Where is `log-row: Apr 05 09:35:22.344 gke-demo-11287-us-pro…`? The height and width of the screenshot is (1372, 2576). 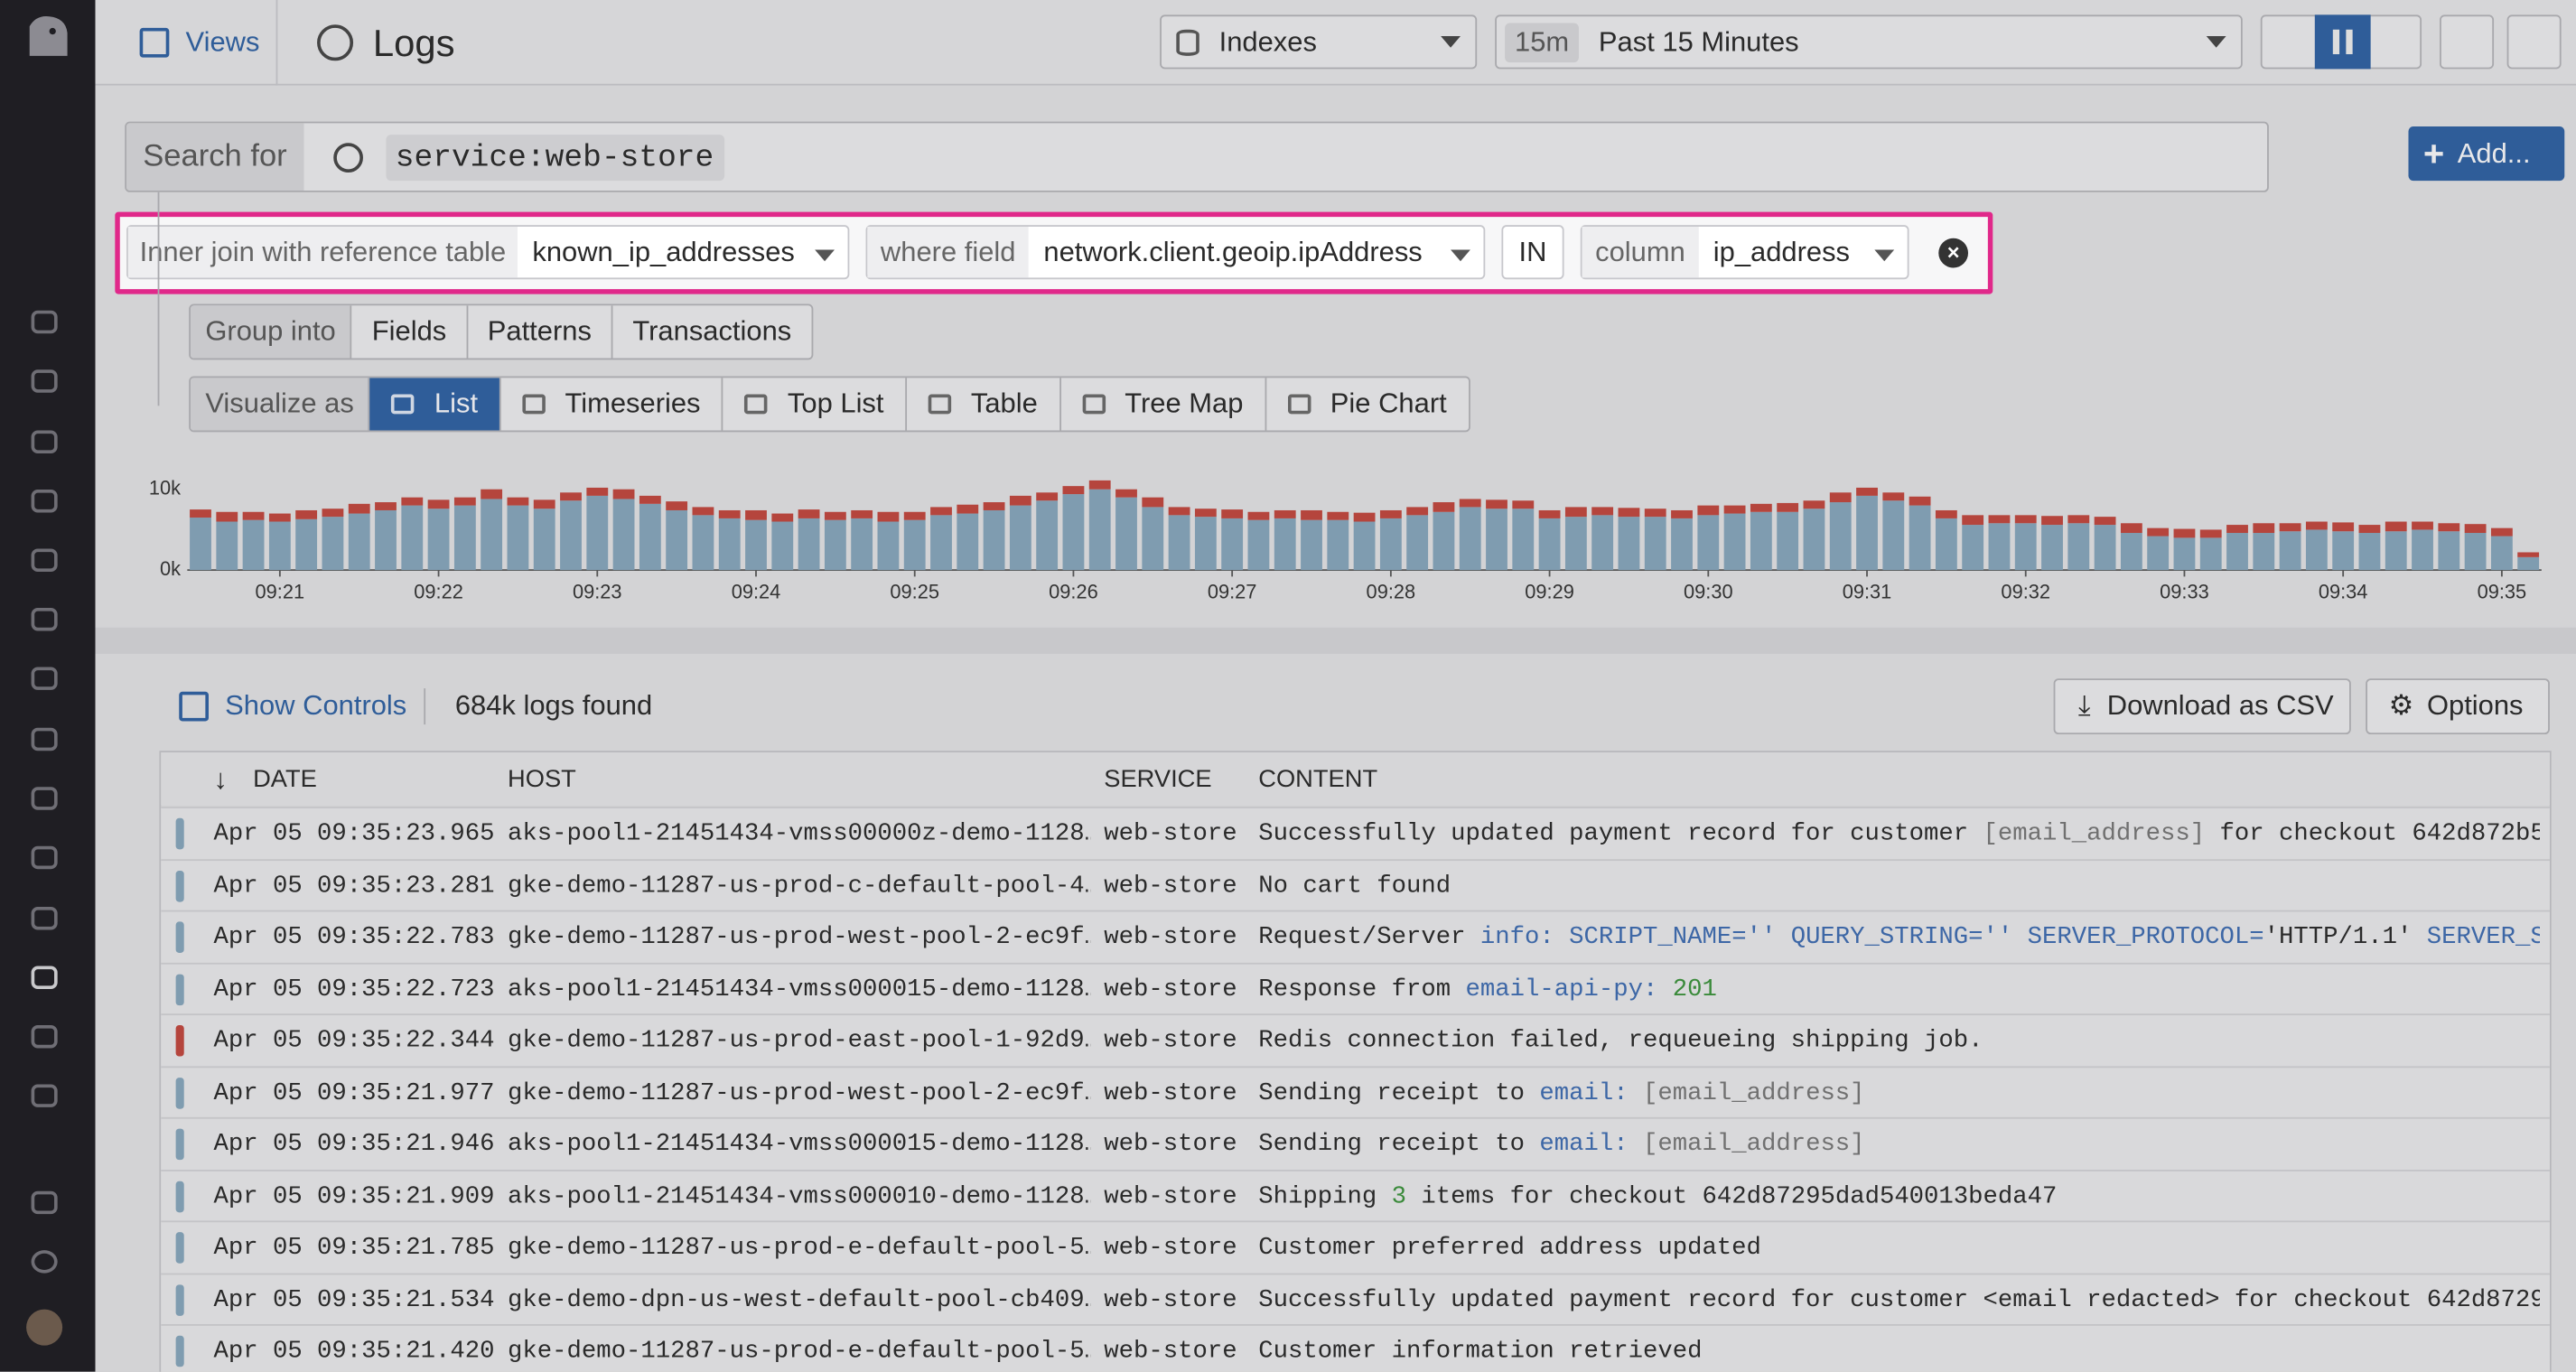 log-row: Apr 05 09:35:22.344 gke-demo-11287-us-pro… is located at coordinates (1355, 1040).